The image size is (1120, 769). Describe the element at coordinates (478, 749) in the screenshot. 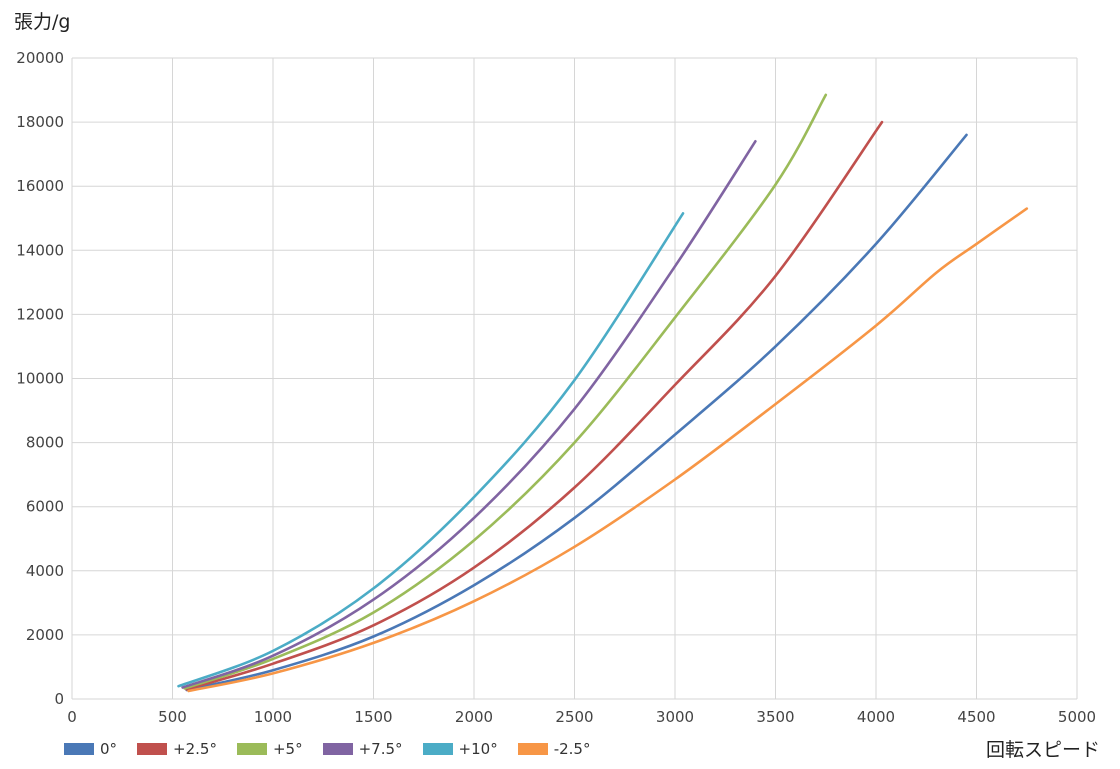

I see `legend-label: +10°` at that location.